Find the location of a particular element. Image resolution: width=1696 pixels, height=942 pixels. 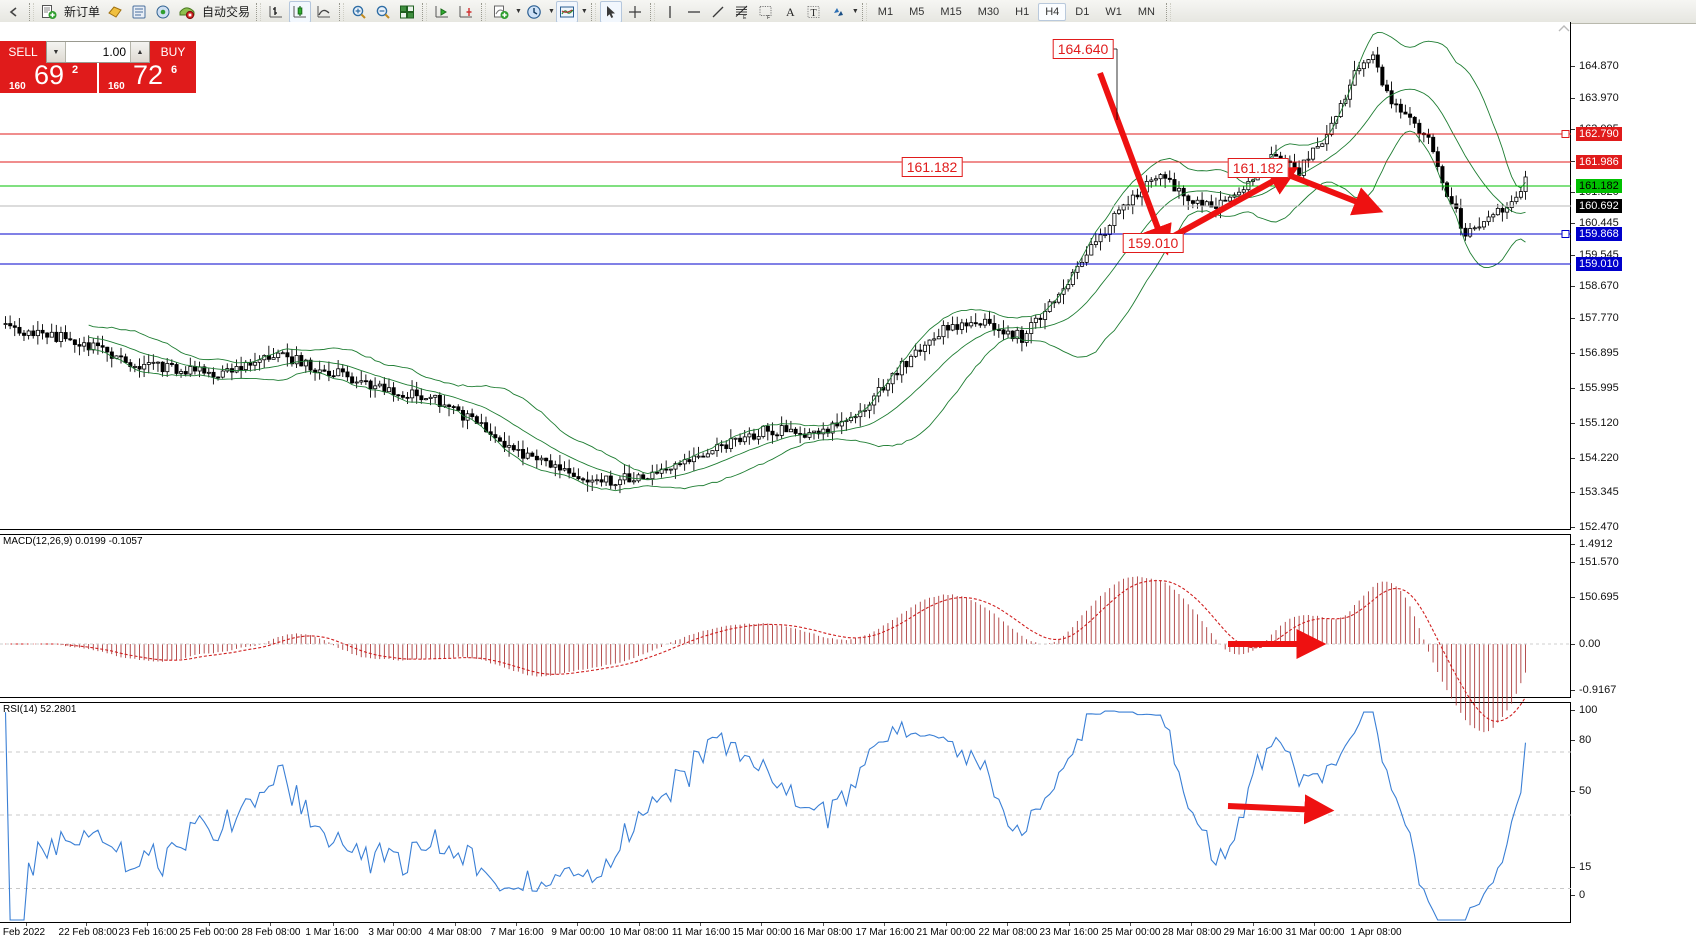

expert-advisors-icon is located at coordinates (115, 12).